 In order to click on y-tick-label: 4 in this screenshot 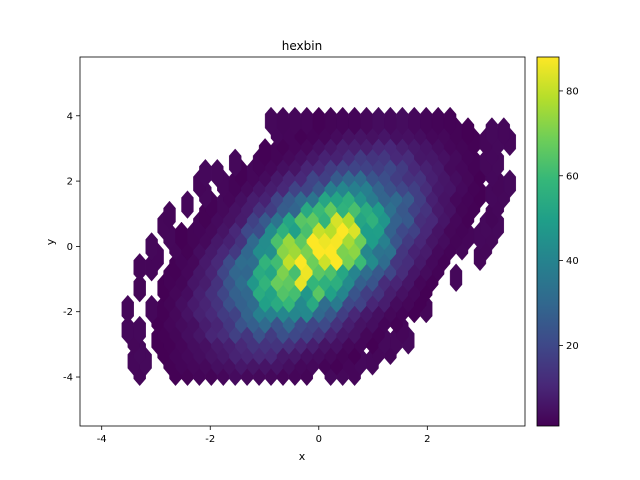, I will do `click(70, 116)`.